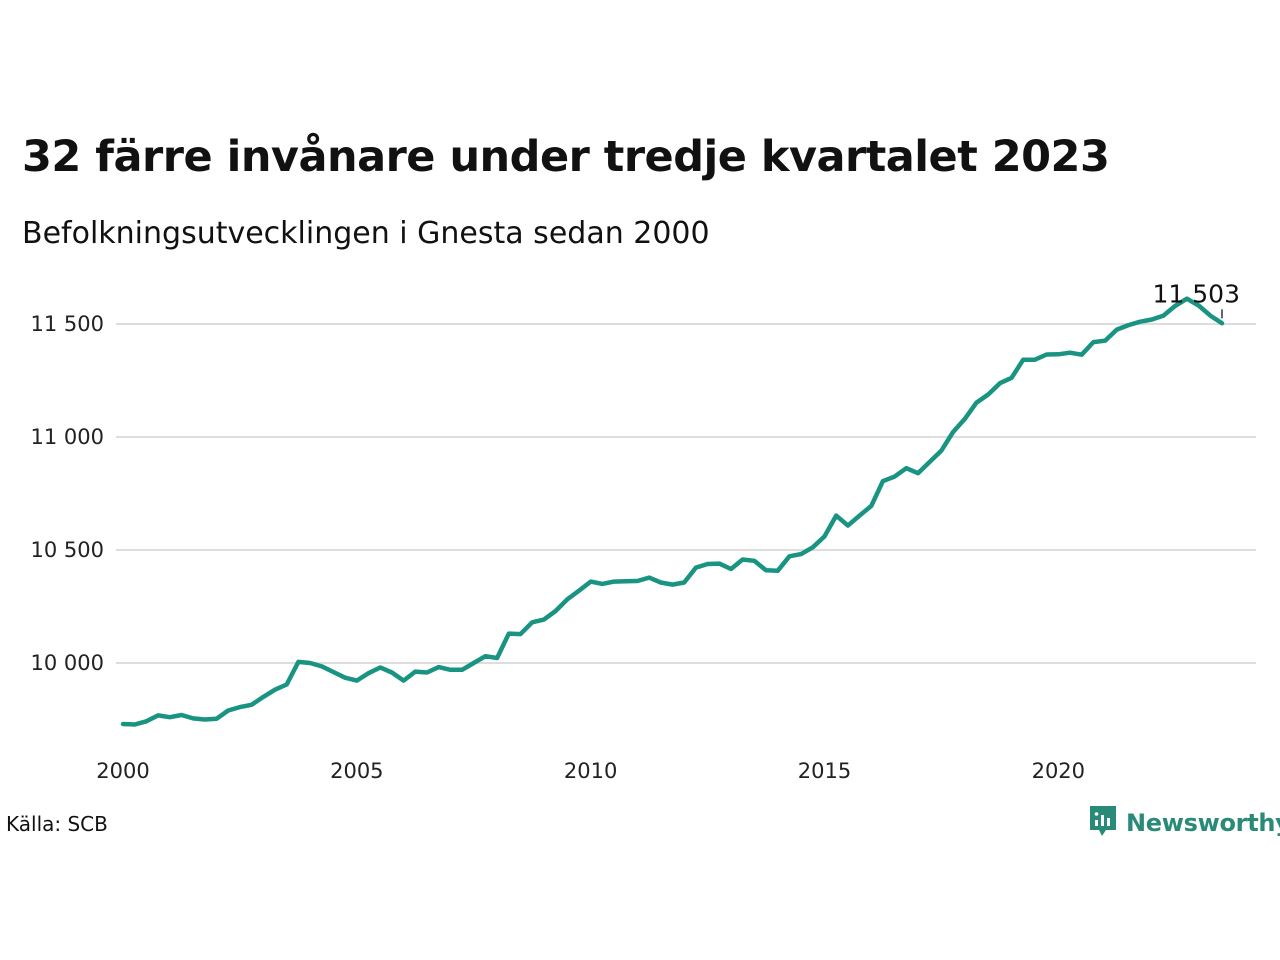 The image size is (1280, 960). I want to click on y-axis-tick-labels: 10 000 10 500 11 000 11 500, so click(67, 493).